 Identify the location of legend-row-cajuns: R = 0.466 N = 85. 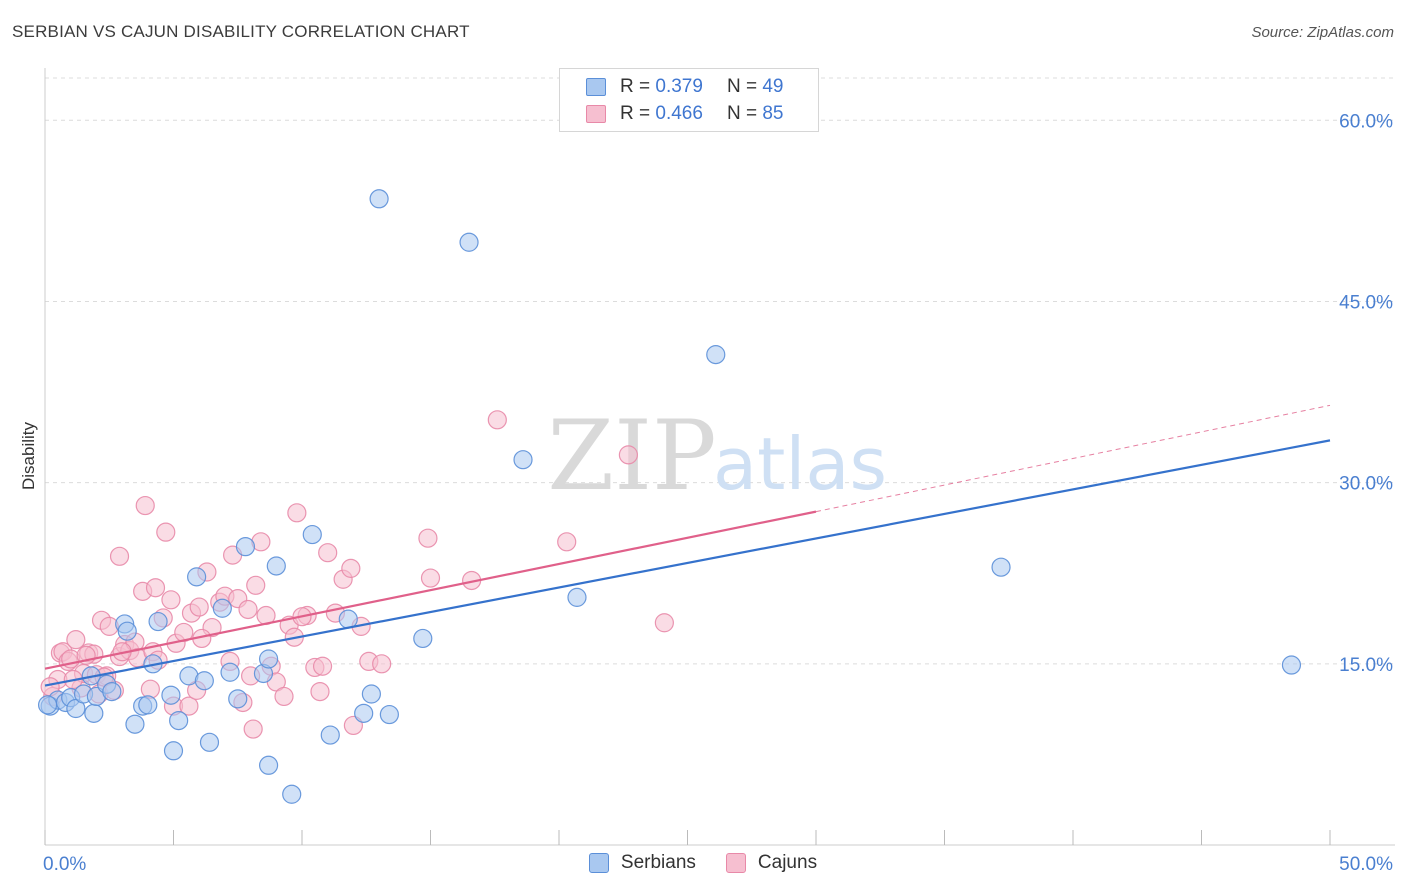
(684, 114).